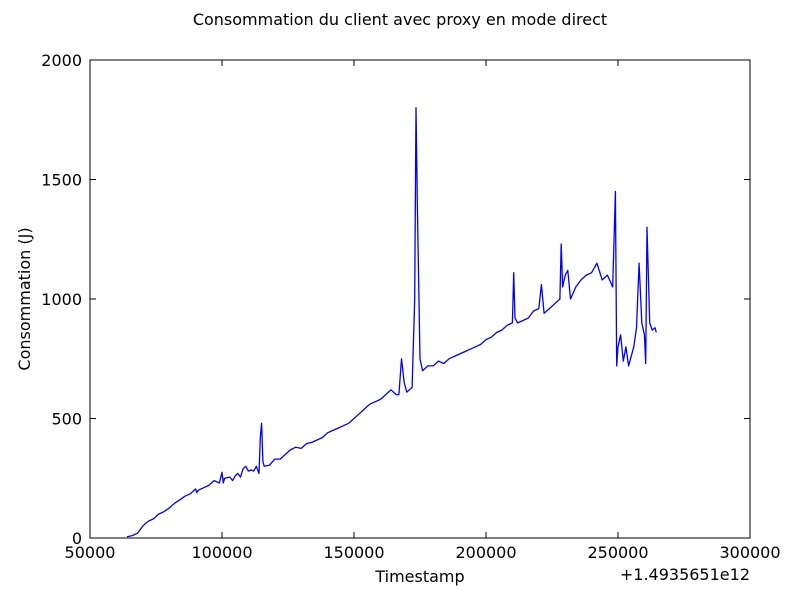  Describe the element at coordinates (61, 60) in the screenshot. I see `y-tick-label: 2000` at that location.